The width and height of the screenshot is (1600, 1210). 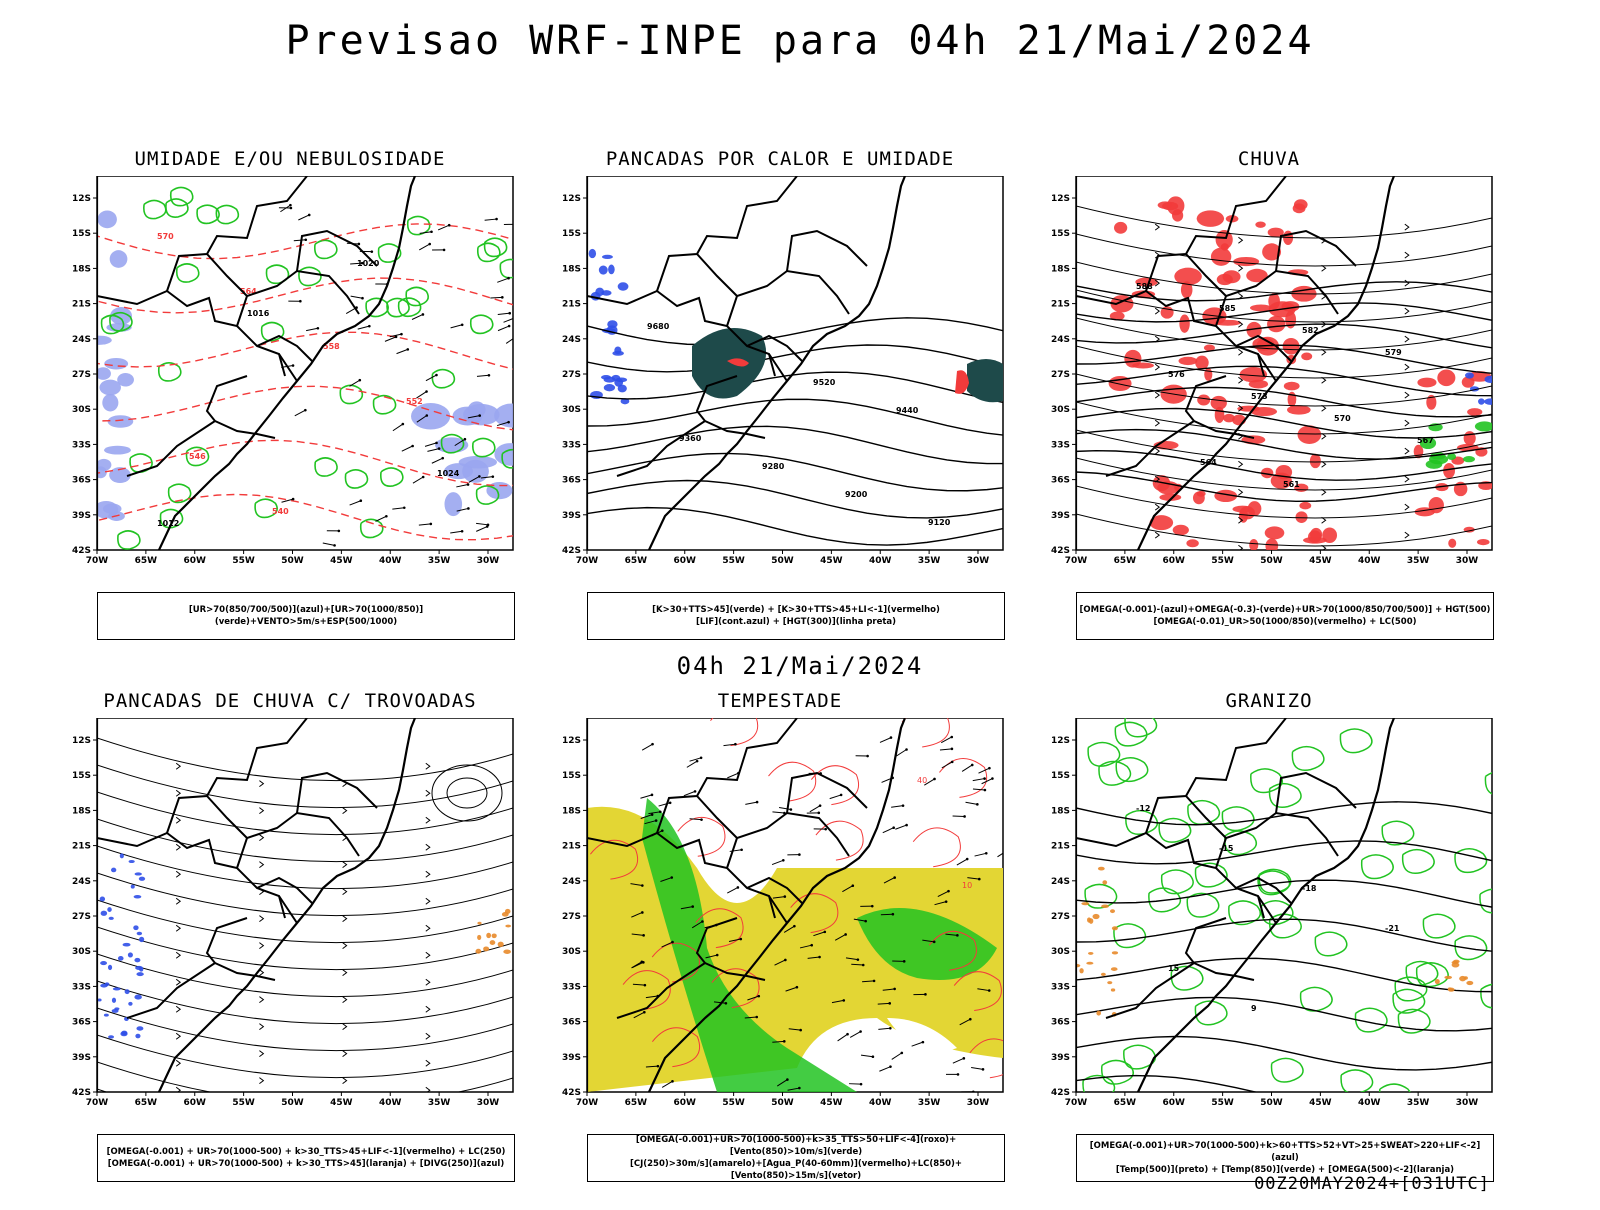 I want to click on lon-label: 30W, so click(x=1467, y=1103).